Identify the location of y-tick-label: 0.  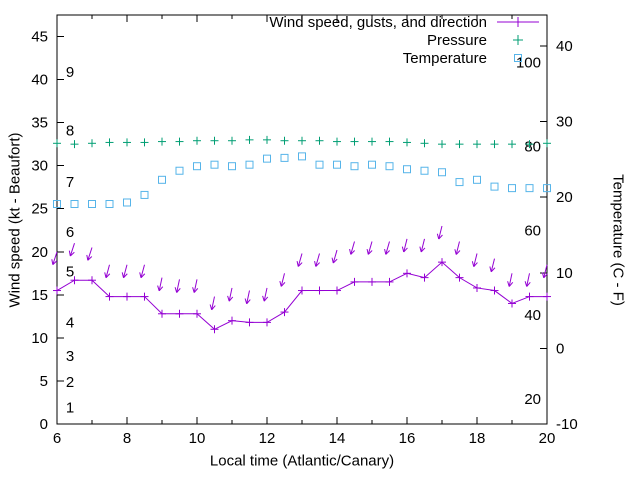
(44, 424).